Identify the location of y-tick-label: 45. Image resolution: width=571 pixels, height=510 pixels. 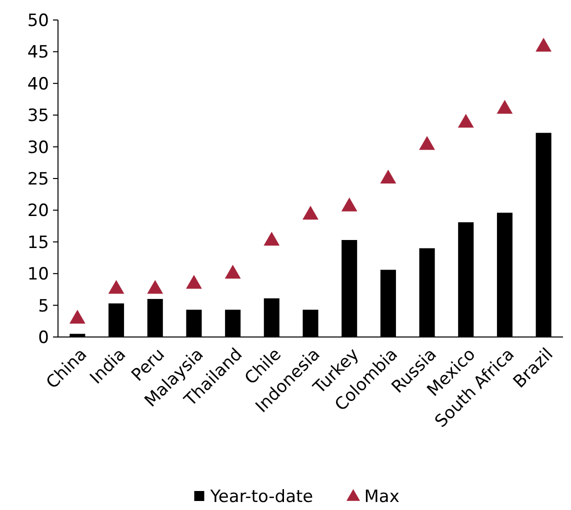
(38, 52).